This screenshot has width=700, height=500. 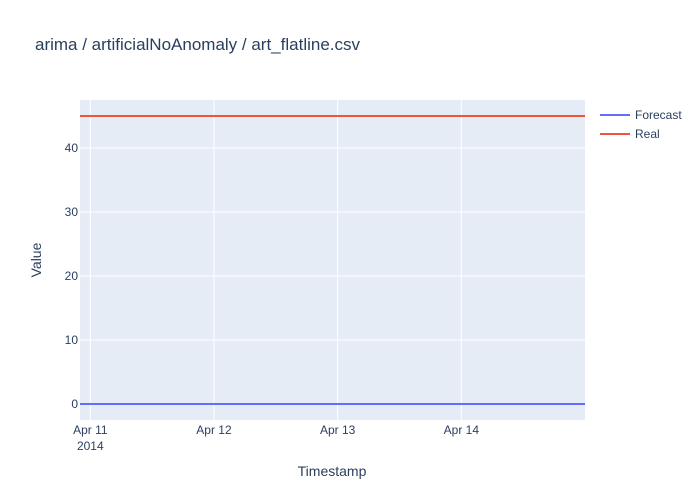 I want to click on y-tick-label: 20, so click(x=72, y=276).